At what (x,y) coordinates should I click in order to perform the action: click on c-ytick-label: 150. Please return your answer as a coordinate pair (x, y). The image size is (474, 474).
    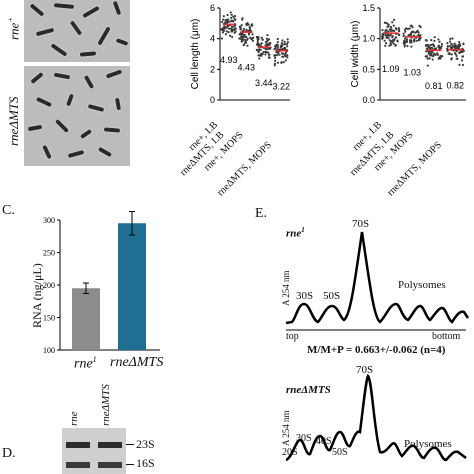
    Looking at the image, I should click on (49, 318).